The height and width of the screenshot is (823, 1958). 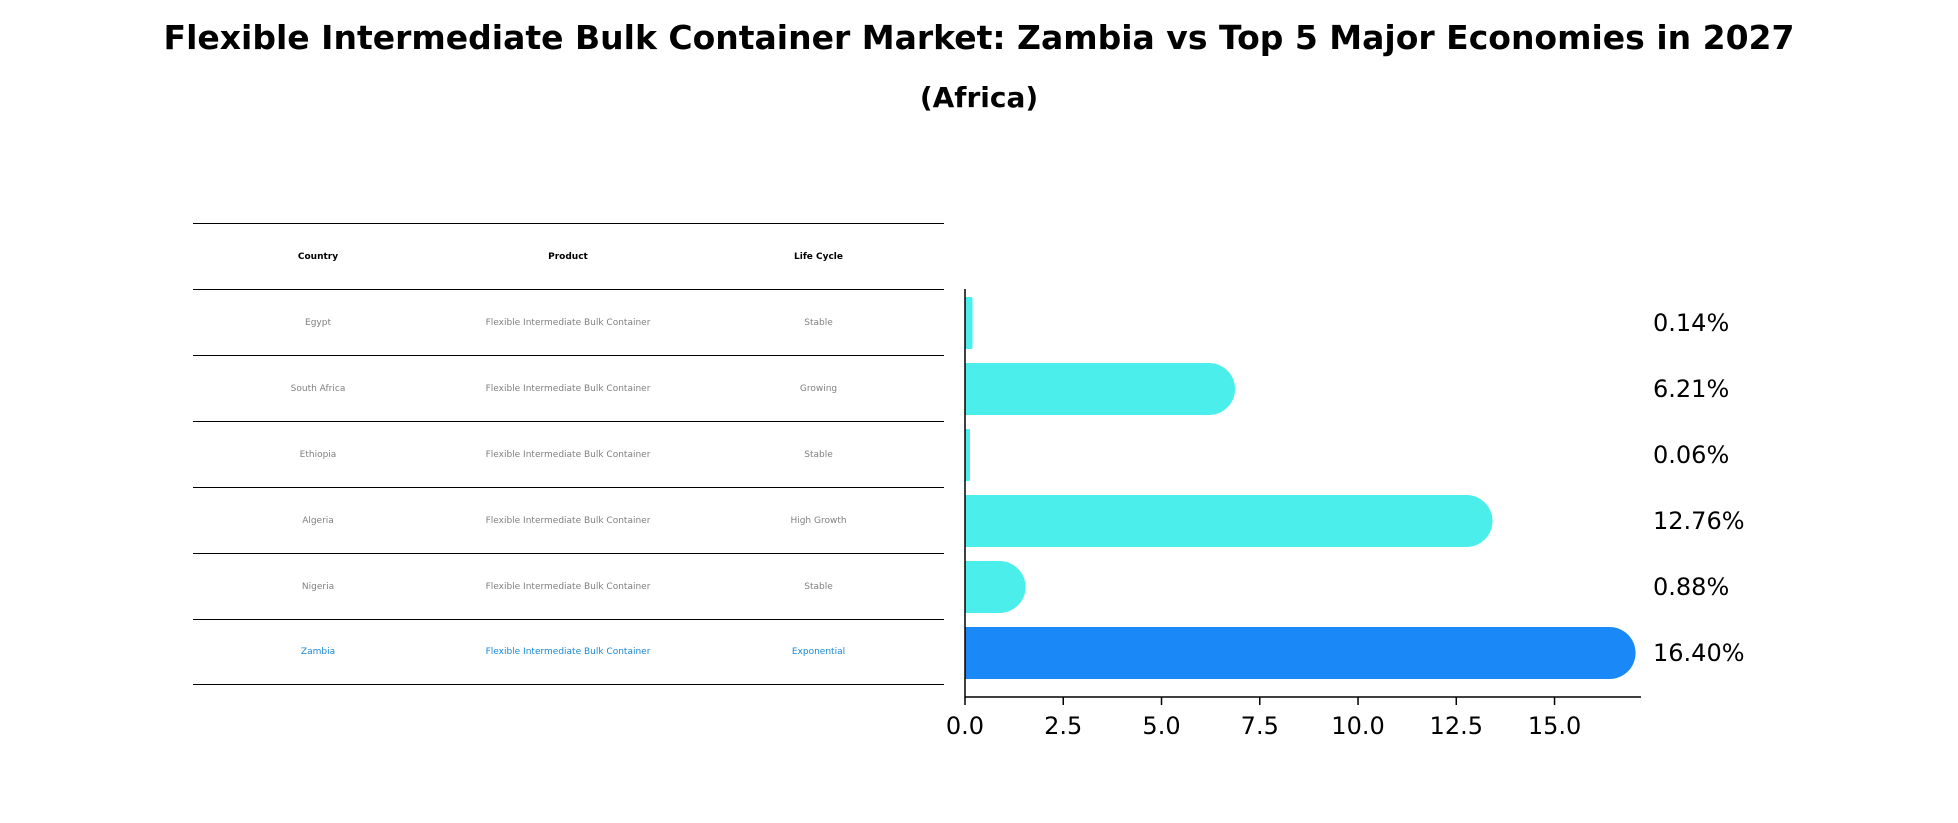 I want to click on value-label-egypt: 0.14%, so click(x=1691, y=323).